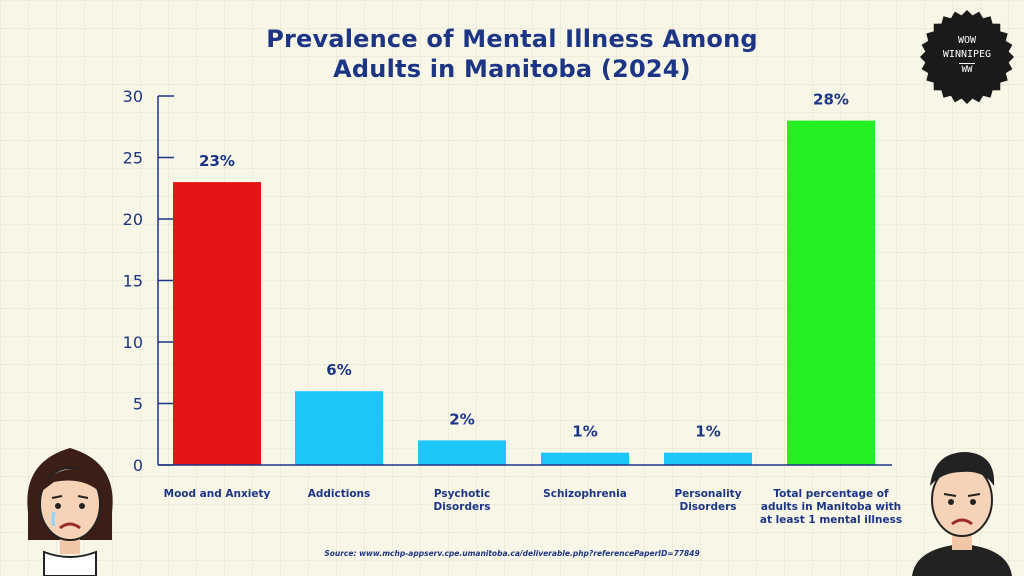 The height and width of the screenshot is (576, 1024). What do you see at coordinates (133, 219) in the screenshot?
I see `y-tick-label: 20` at bounding box center [133, 219].